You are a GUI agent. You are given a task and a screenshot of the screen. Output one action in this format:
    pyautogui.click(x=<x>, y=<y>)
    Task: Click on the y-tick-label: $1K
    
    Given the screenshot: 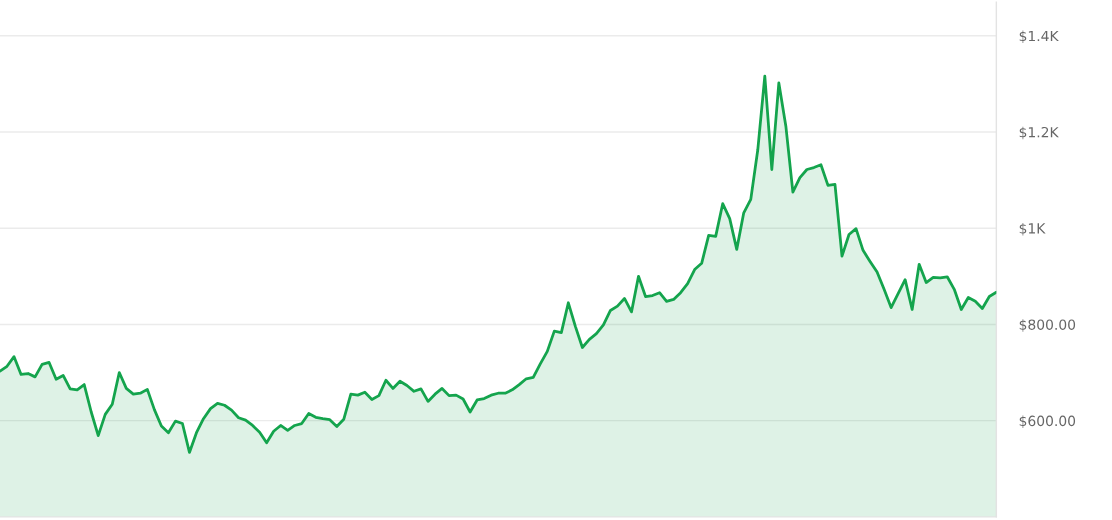 What is the action you would take?
    pyautogui.click(x=1032, y=229)
    